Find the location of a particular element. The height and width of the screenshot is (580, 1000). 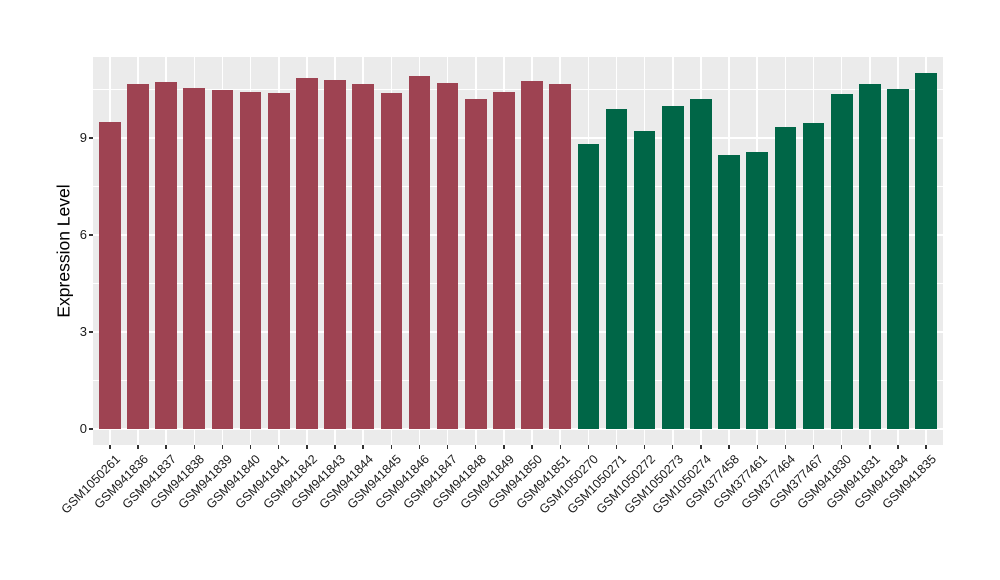

bar-GSM941835 is located at coordinates (926, 251).